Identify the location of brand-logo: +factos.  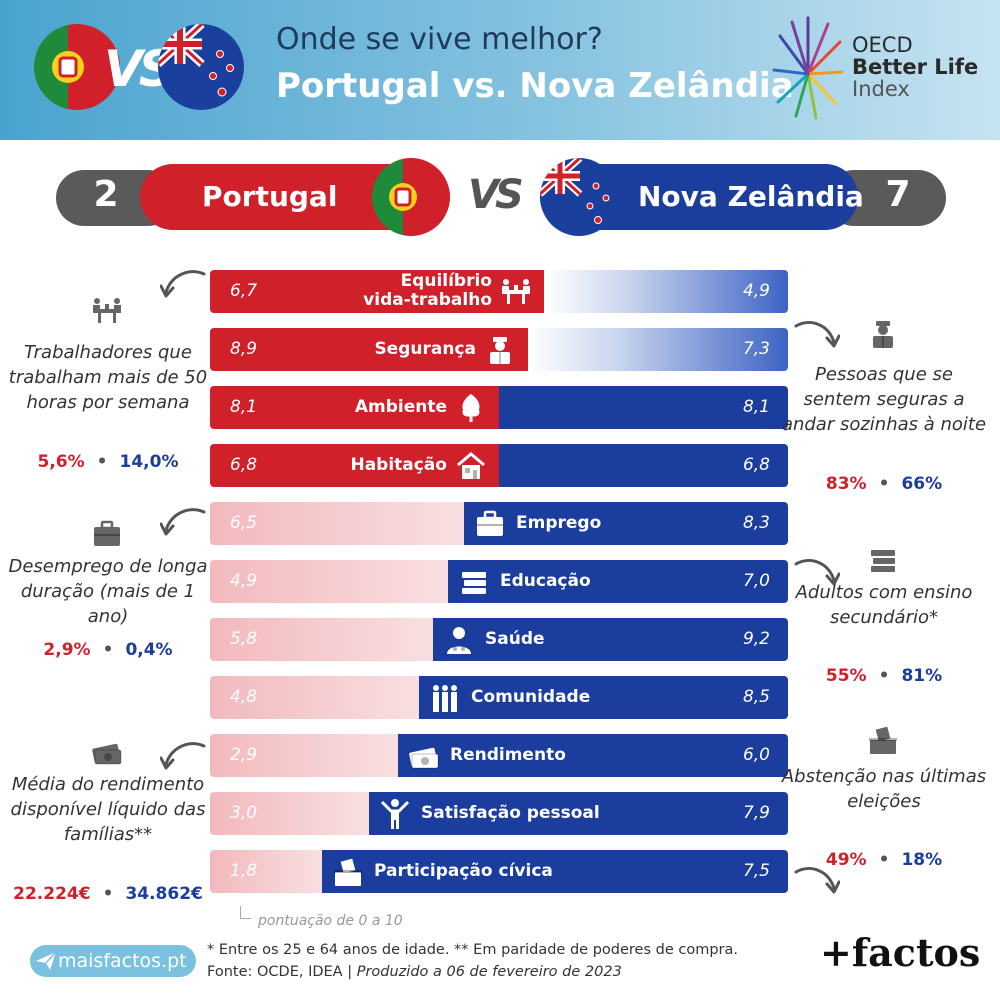
(900, 952).